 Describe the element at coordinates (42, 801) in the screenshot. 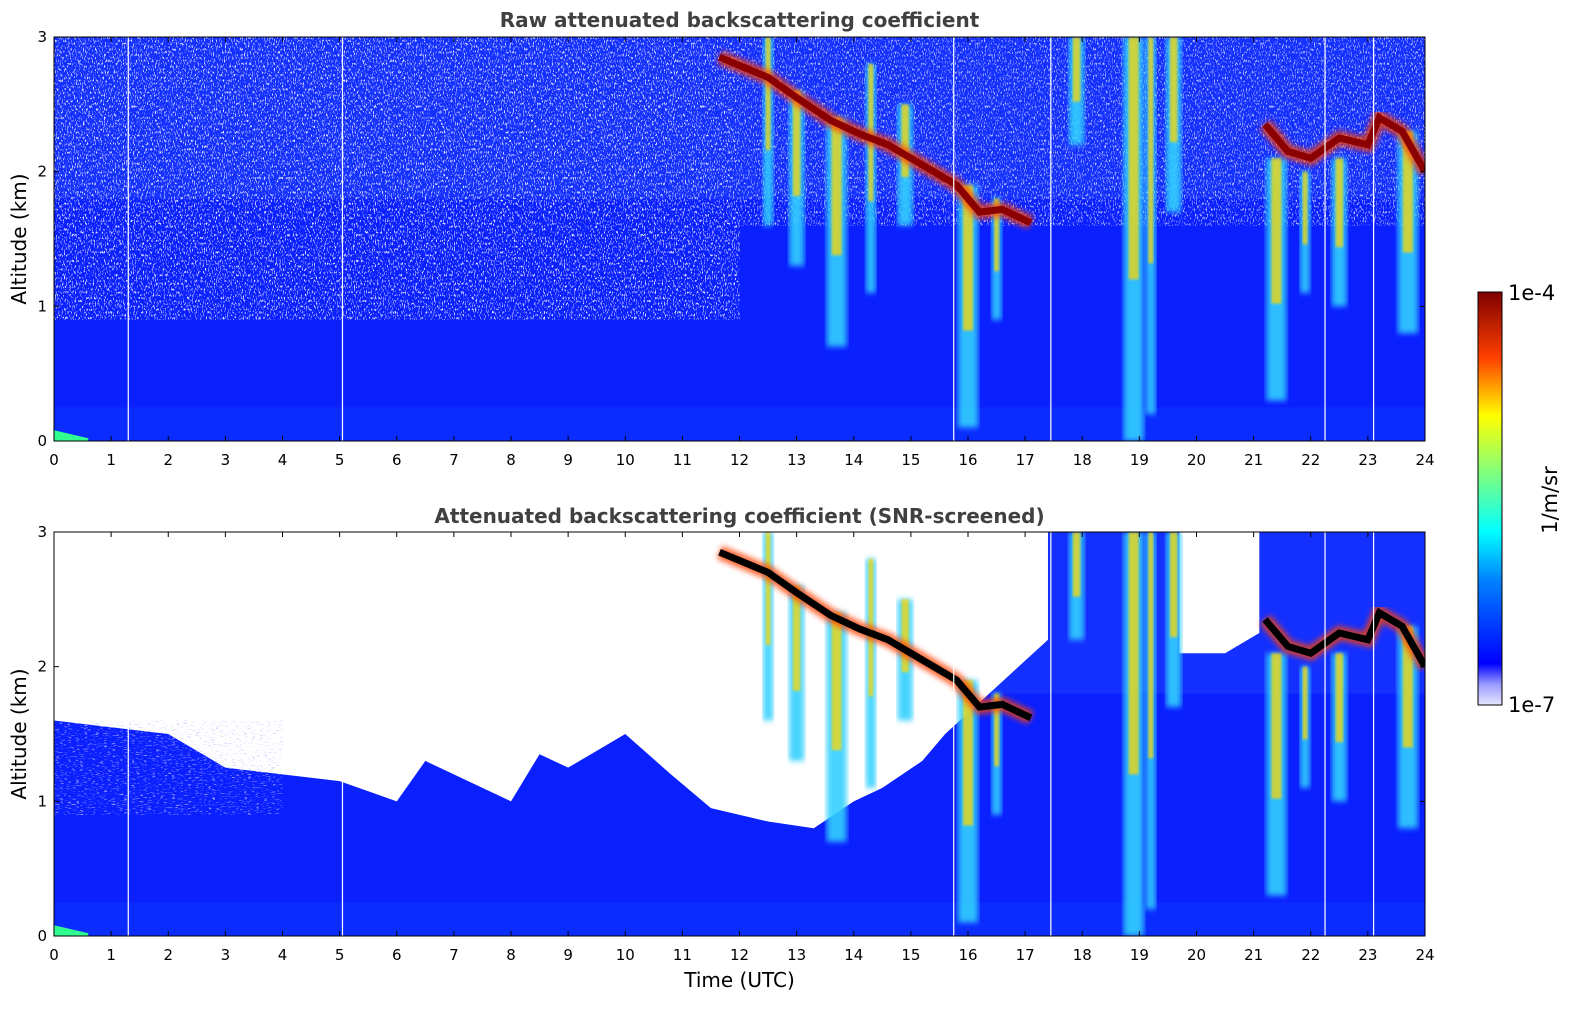

I see `y-tick-label: 1` at that location.